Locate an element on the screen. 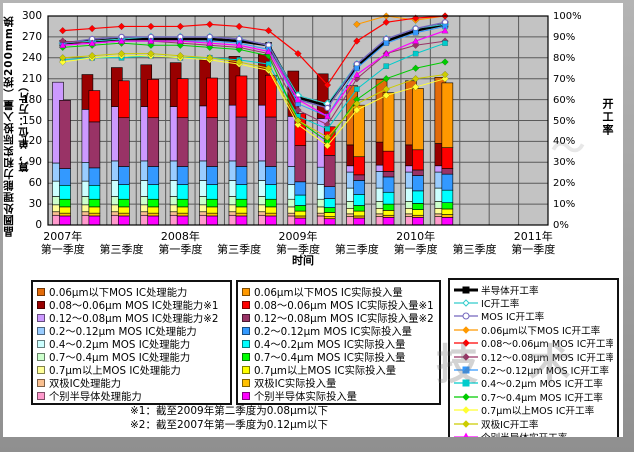 This screenshot has width=634, height=452. right-axis-tick: 50% is located at coordinates (564, 121).